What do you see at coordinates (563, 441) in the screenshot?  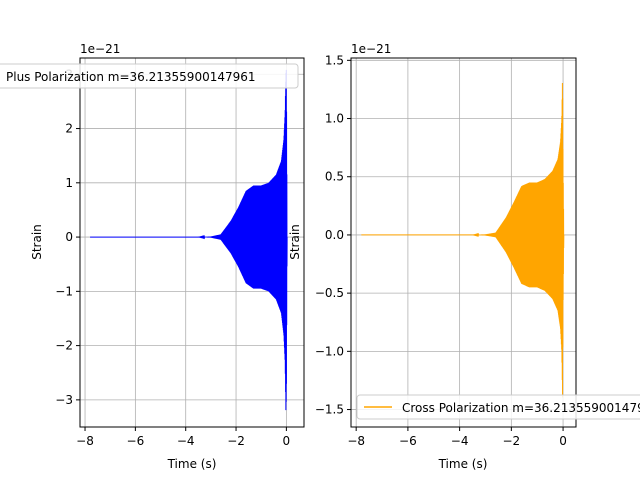 I see `cross-x-tick-label: 0` at bounding box center [563, 441].